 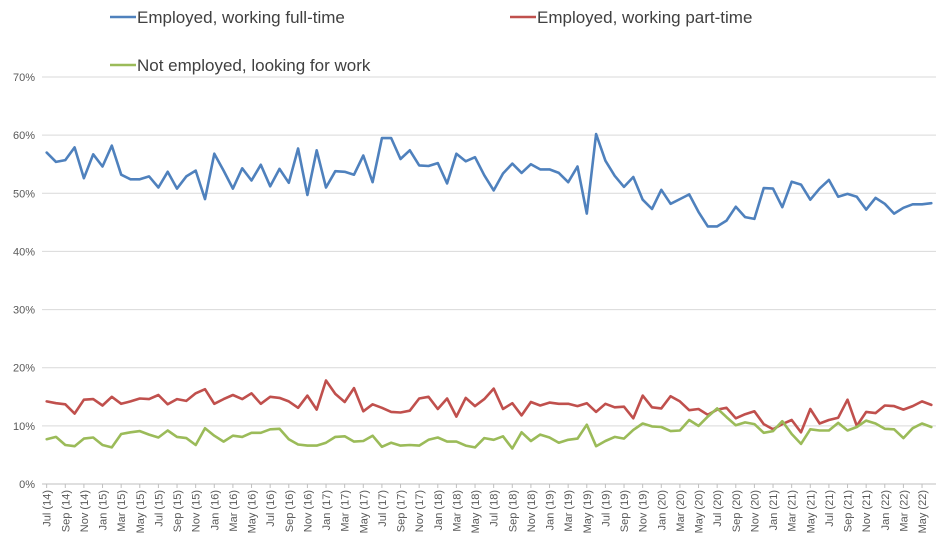 What do you see at coordinates (104, 510) in the screenshot?
I see `x-tick-label: Jan (15)` at bounding box center [104, 510].